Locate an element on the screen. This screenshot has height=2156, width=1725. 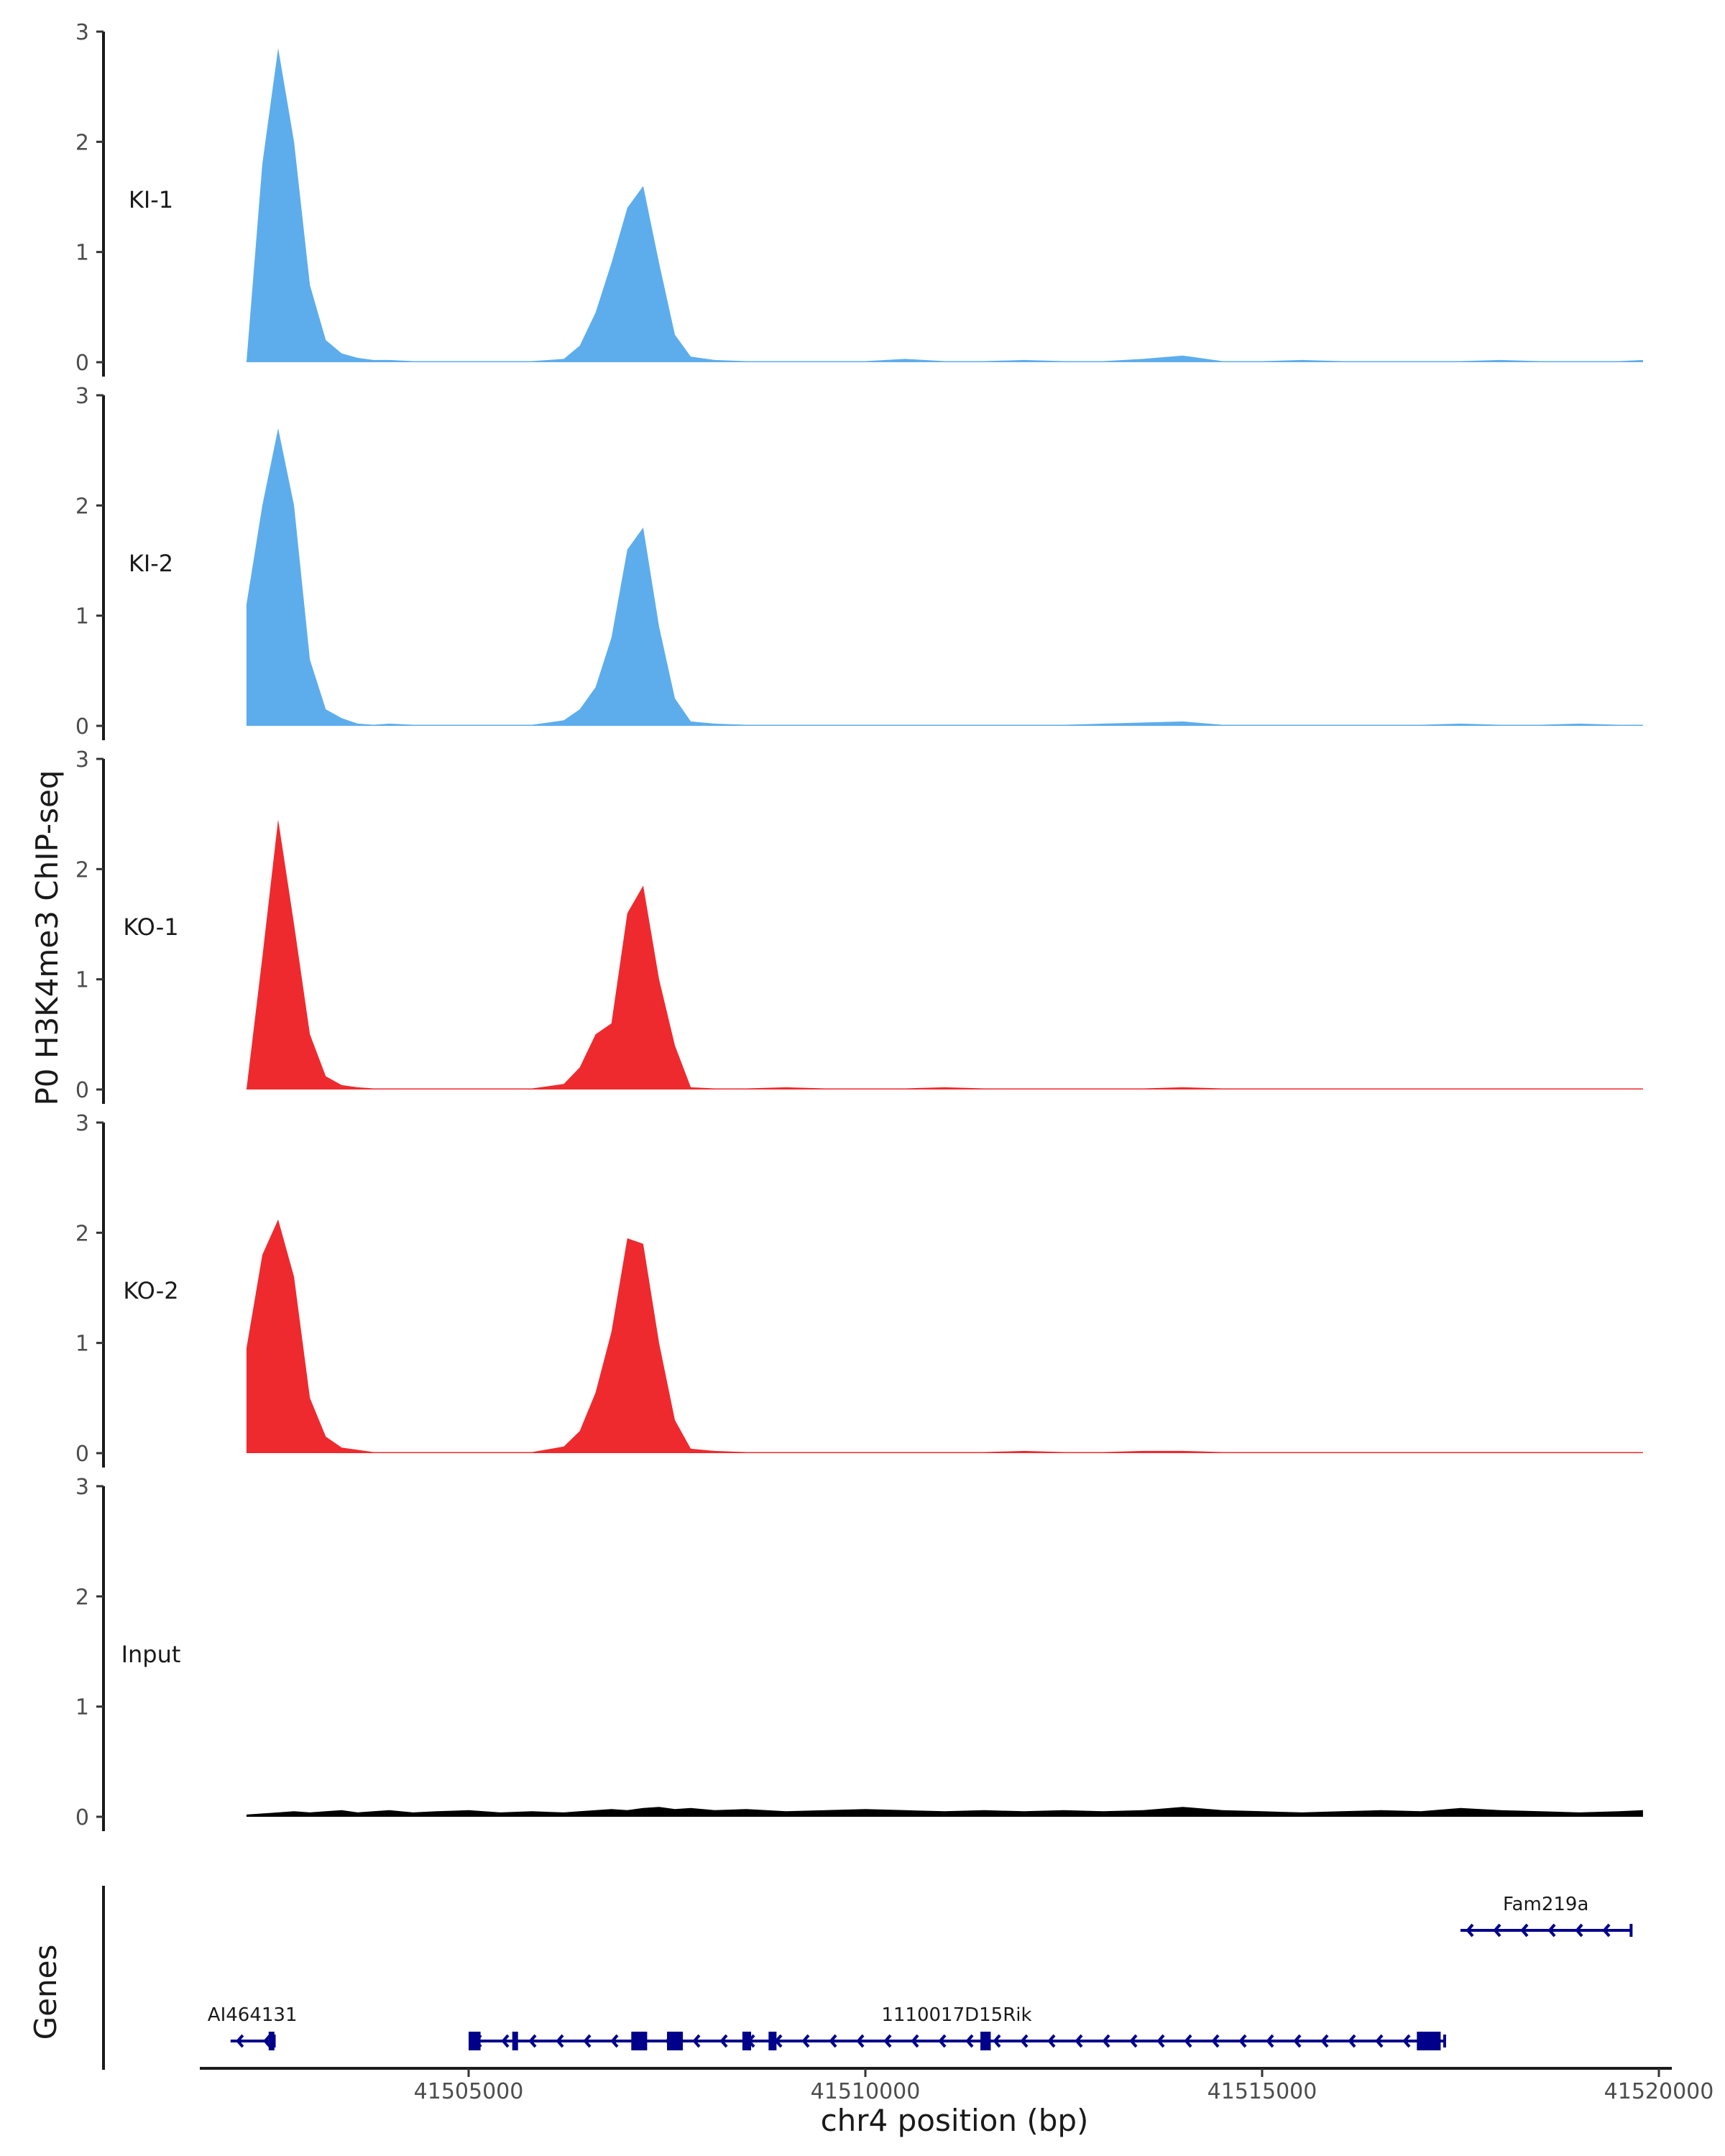
gene-1110017d15rik: 1110017D15Rik is located at coordinates (957, 2027).